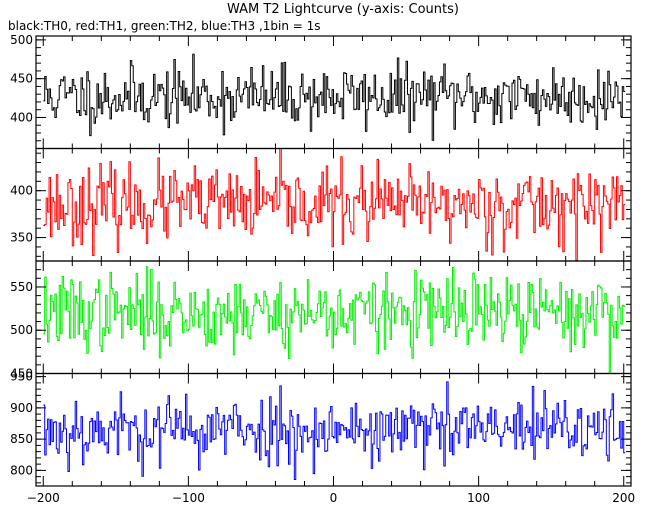 This screenshot has height=505, width=646. I want to click on chart-title: WAM T2 Lightcurve (y-axis: Counts), so click(343, 9).